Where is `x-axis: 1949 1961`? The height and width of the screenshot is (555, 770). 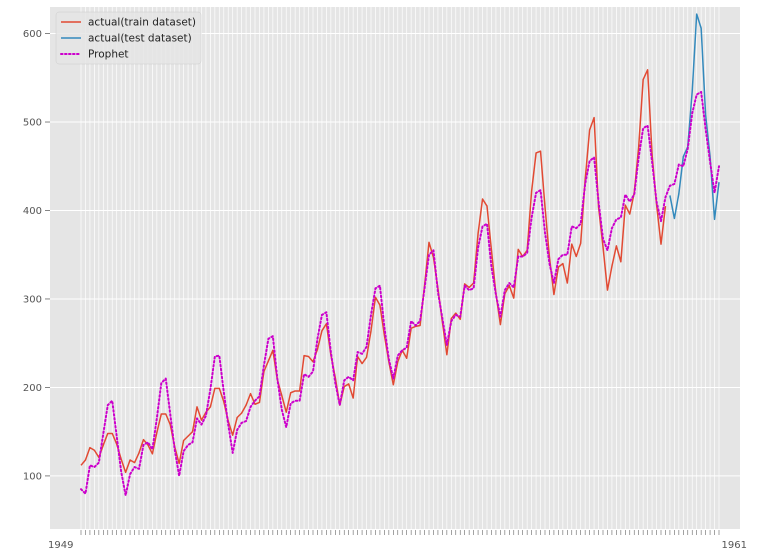 x-axis: 1949 1961 is located at coordinates (397, 540).